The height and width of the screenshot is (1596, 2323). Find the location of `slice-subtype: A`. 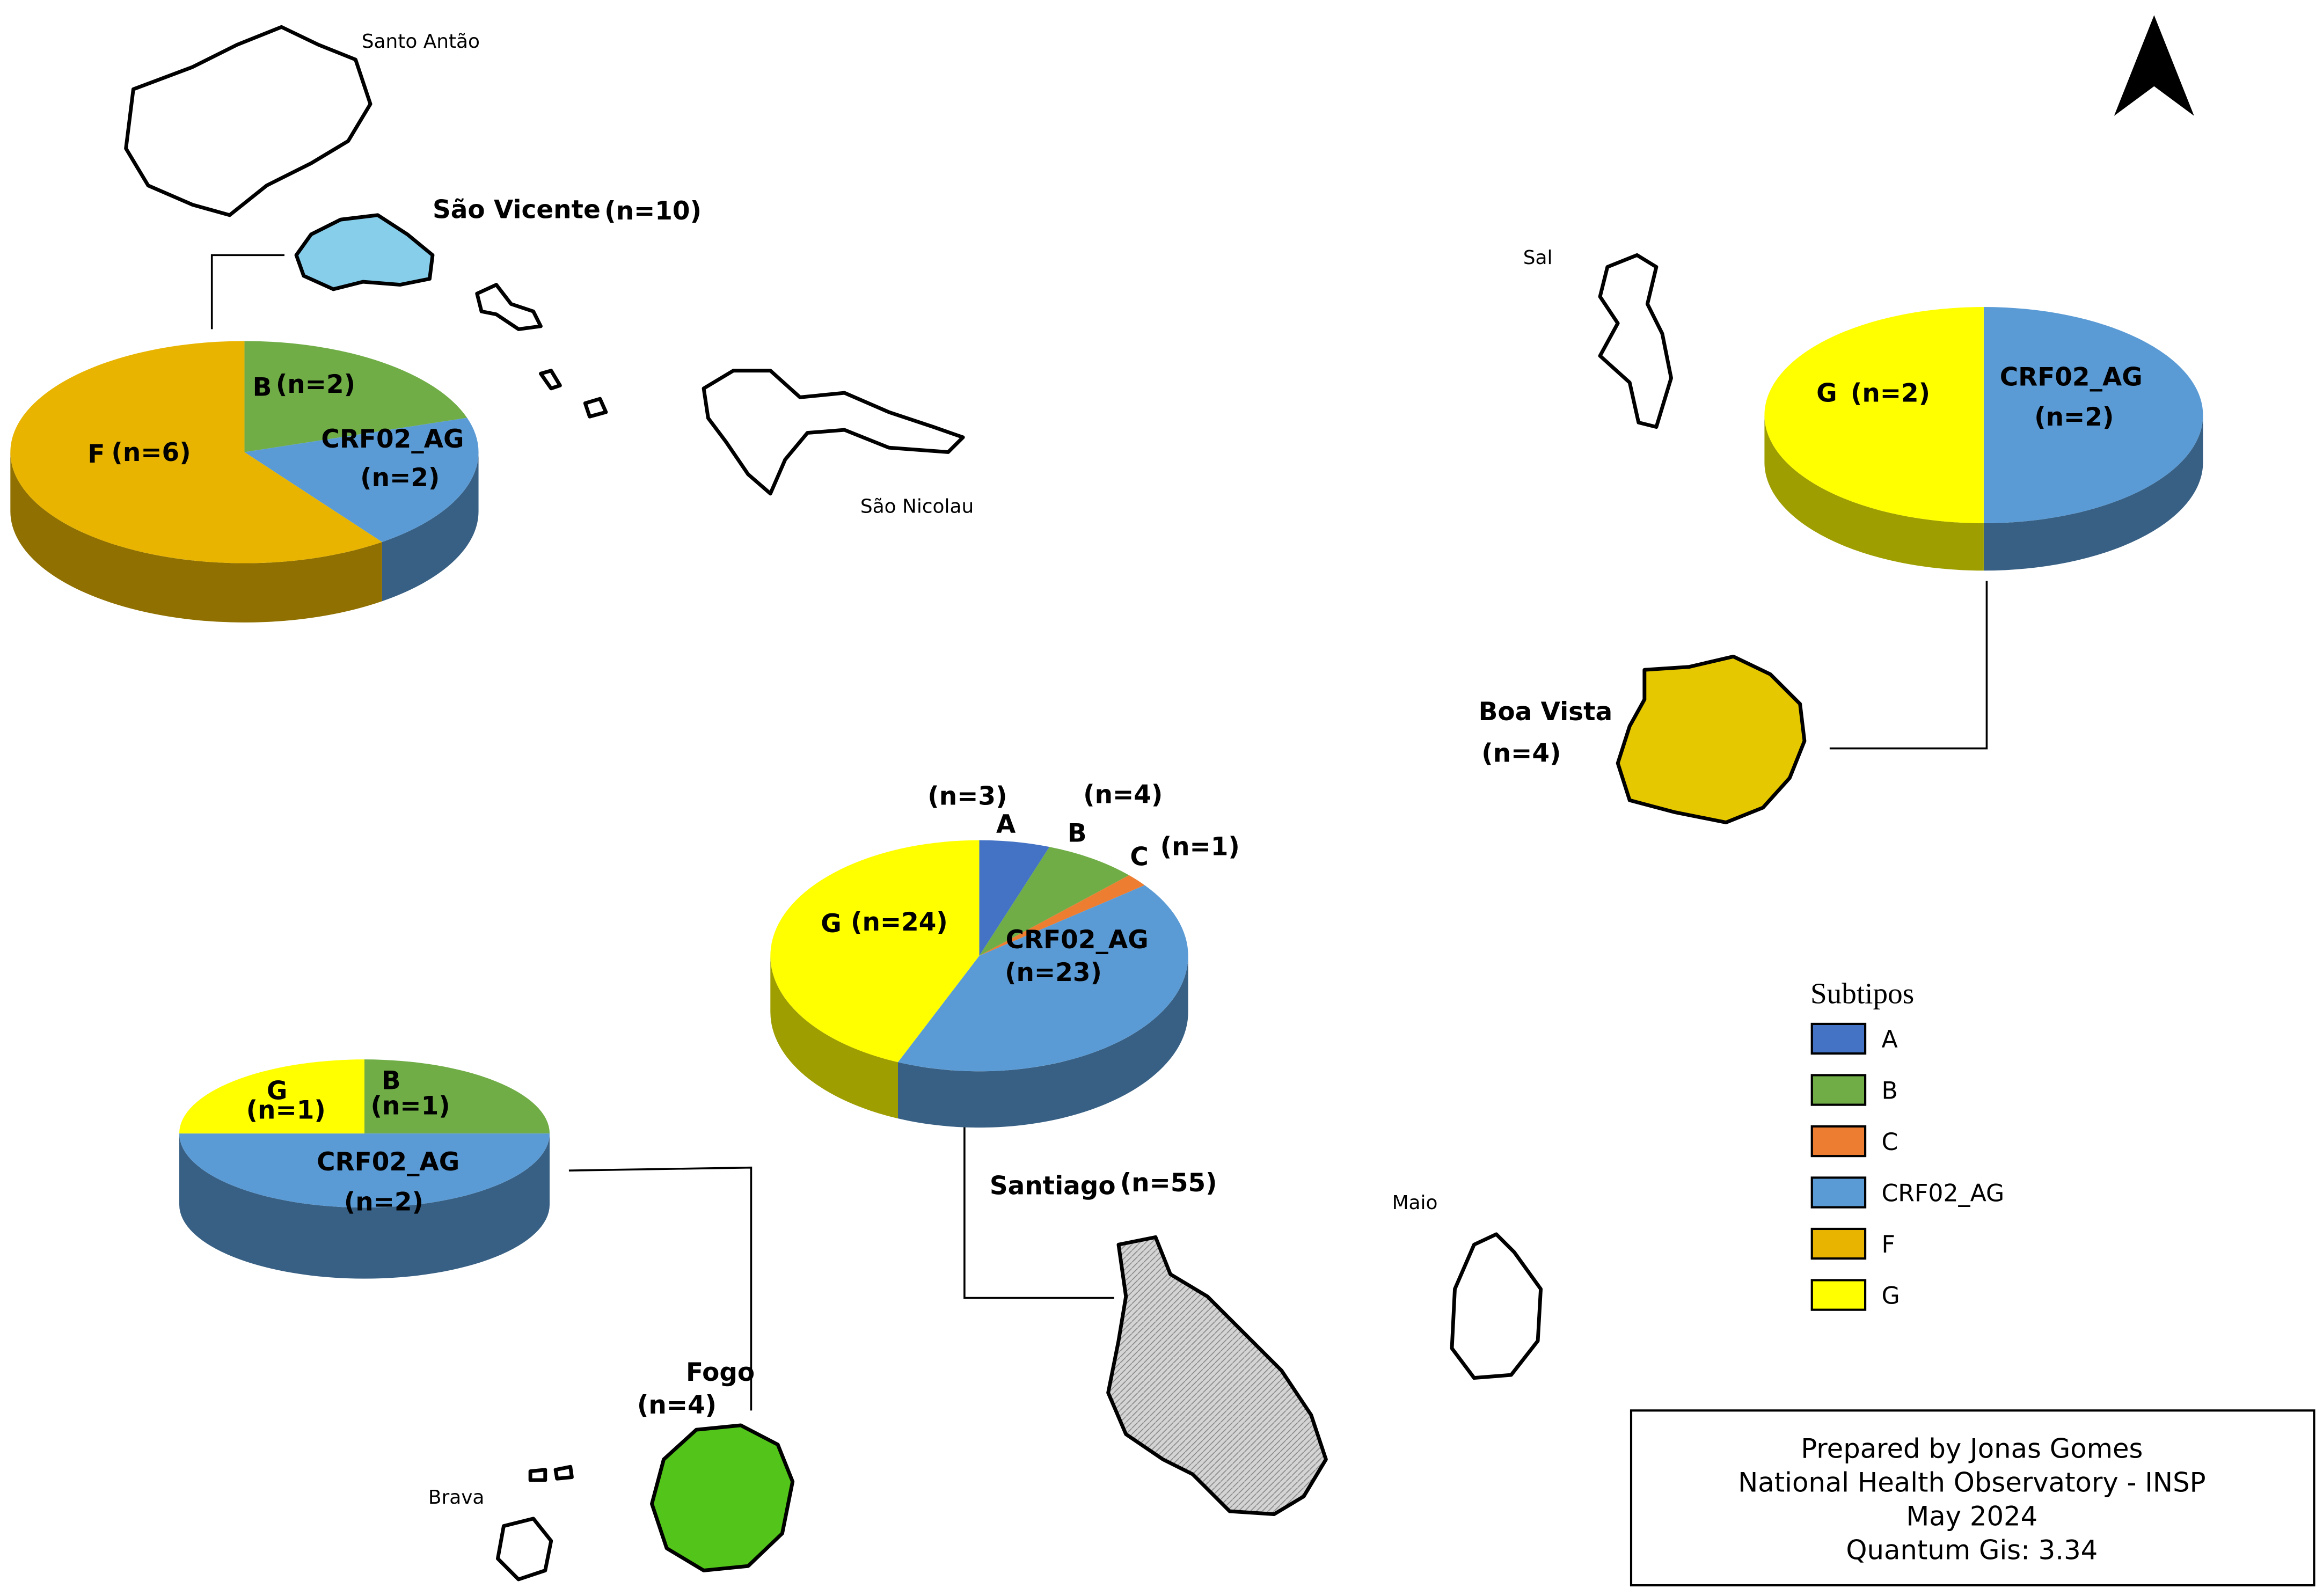

slice-subtype: A is located at coordinates (1006, 824).